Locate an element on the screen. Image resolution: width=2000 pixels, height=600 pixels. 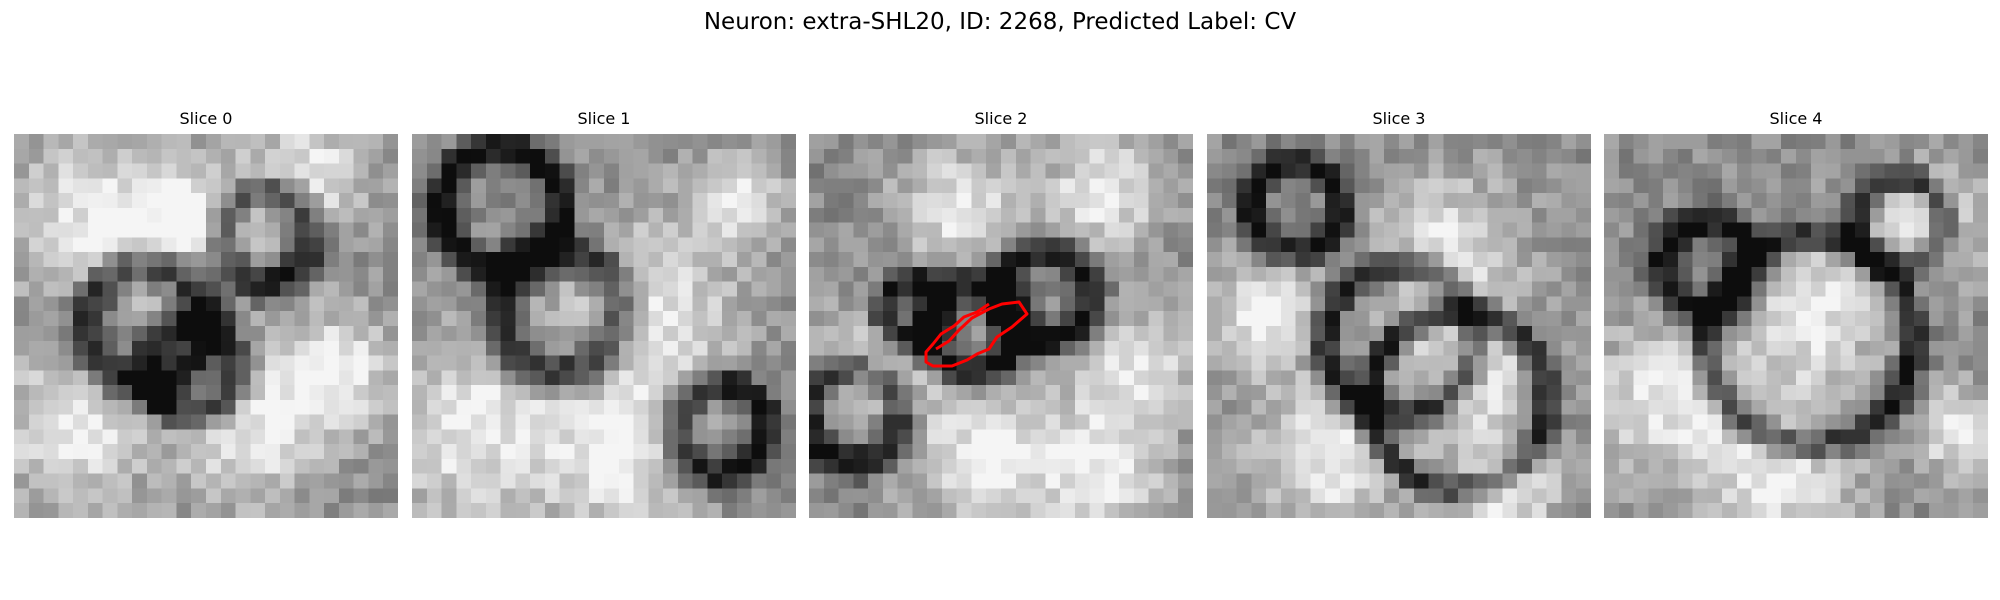
slice-title: Slice 3 is located at coordinates (1399, 118).